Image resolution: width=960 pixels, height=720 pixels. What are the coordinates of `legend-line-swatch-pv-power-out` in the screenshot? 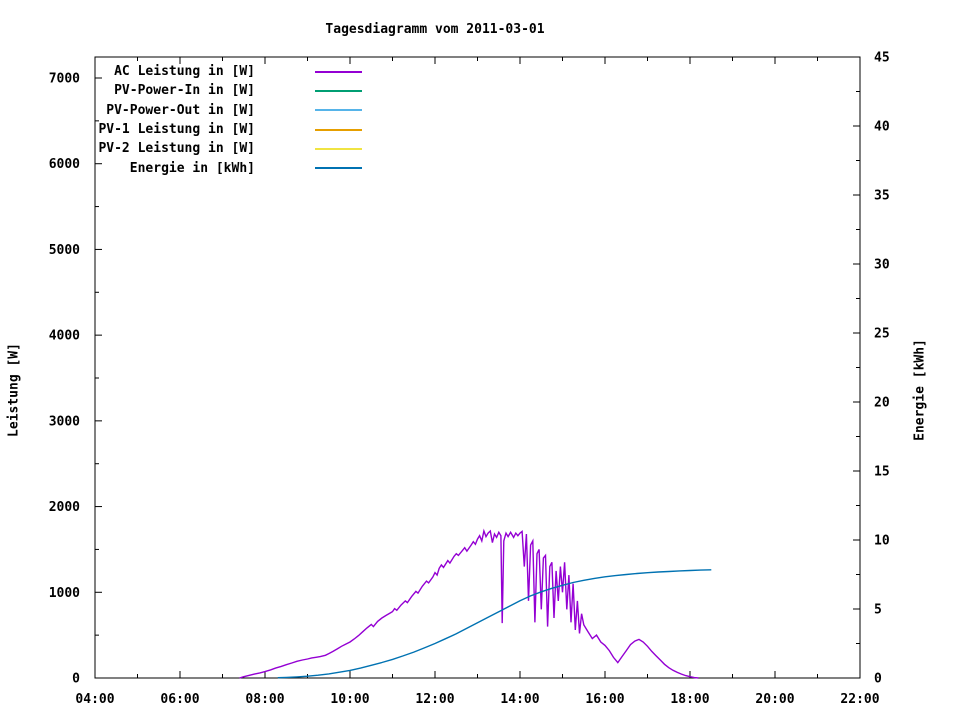 It's located at (338, 110).